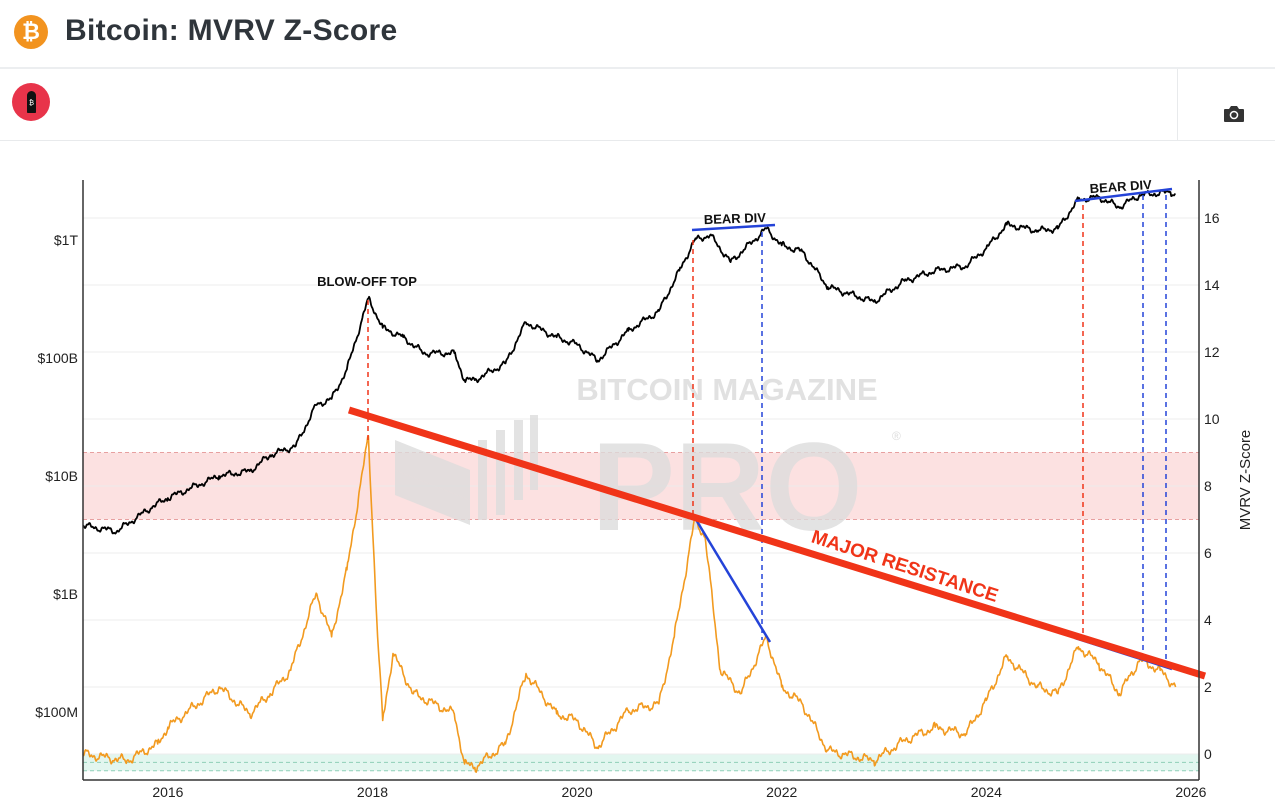 The width and height of the screenshot is (1275, 798). Describe the element at coordinates (1190, 791) in the screenshot. I see `x-tick-label: 2026` at that location.